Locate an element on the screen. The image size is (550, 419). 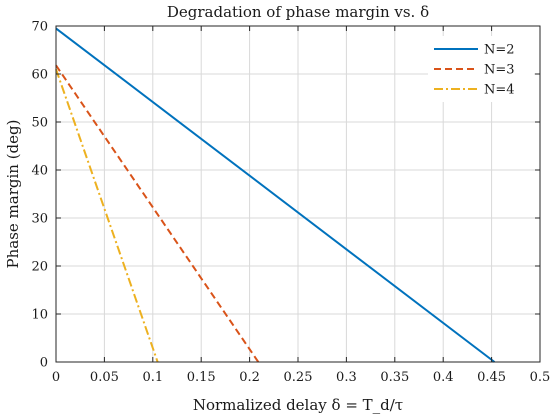
chart-title: Degradation of phase margin vs. δ is located at coordinates (298, 12).